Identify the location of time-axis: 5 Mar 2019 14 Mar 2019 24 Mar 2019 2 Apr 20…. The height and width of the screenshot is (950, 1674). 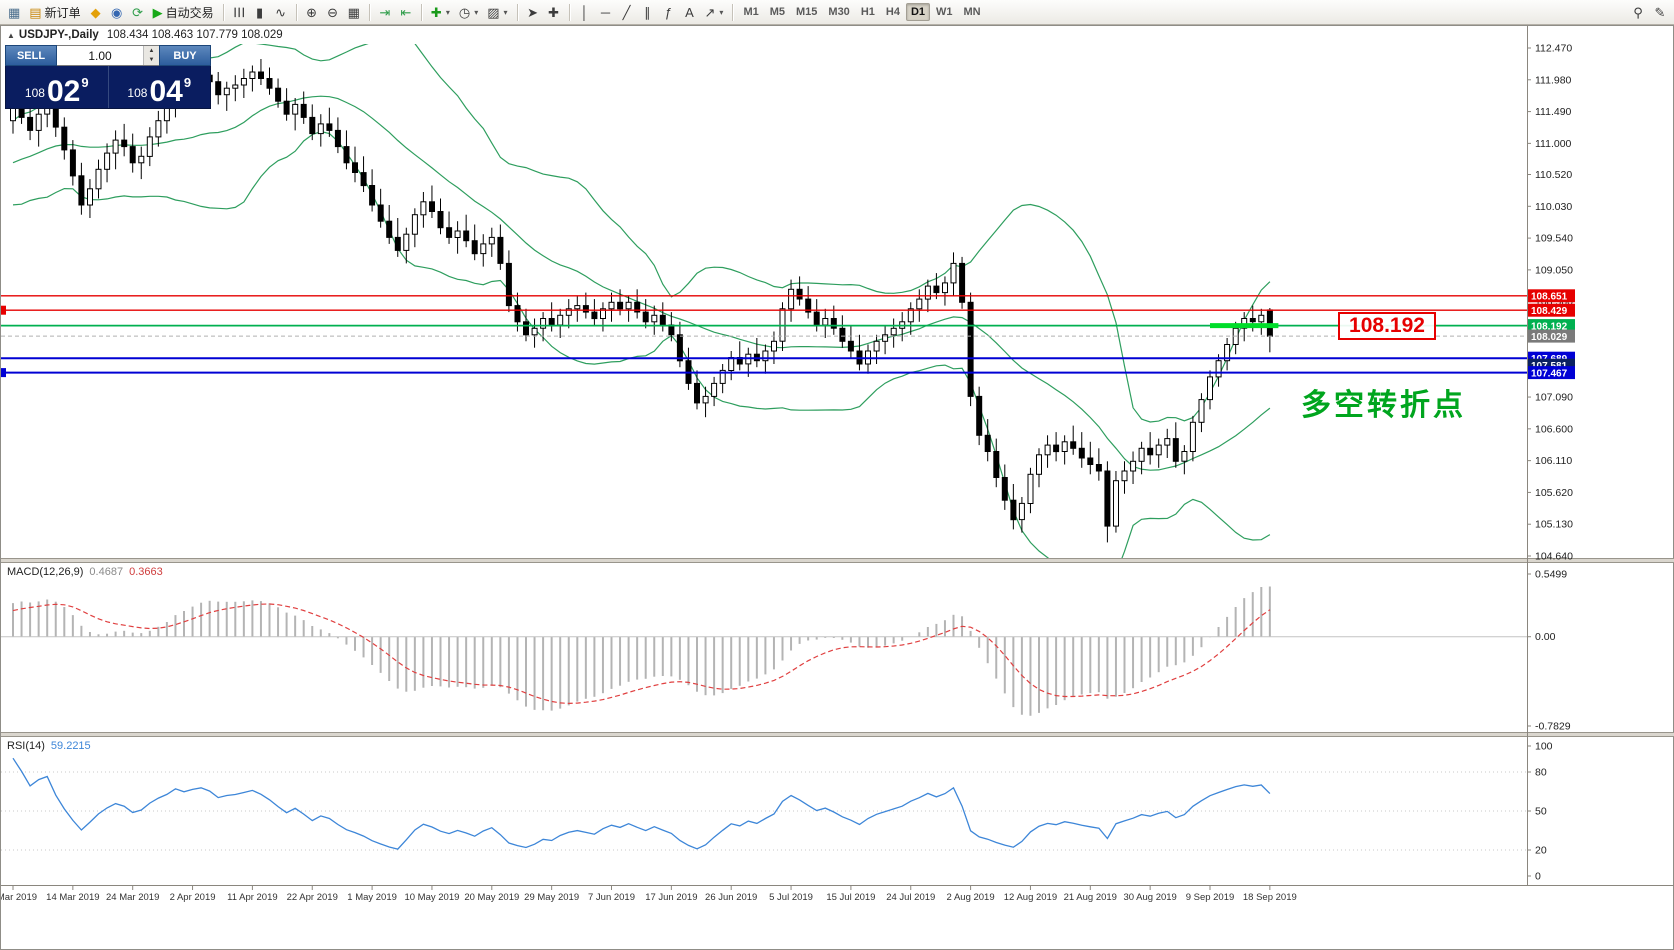
(649, 894).